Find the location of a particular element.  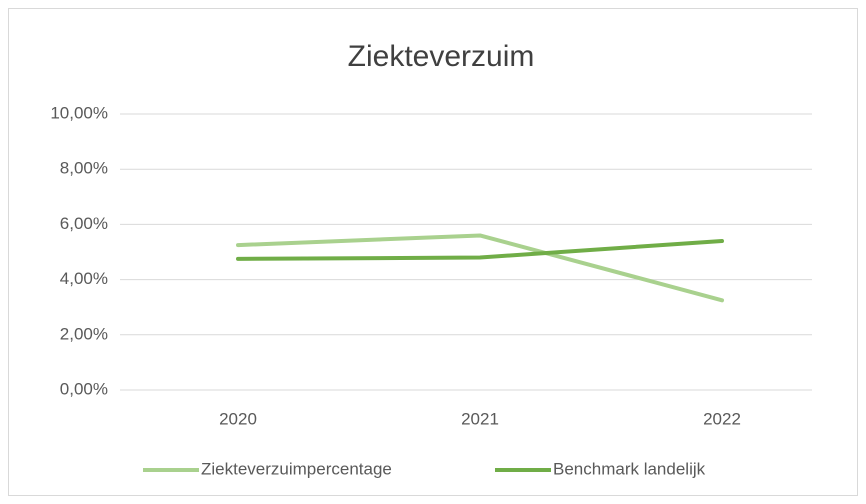

y-tick-label: 8,00% is located at coordinates (84, 168).